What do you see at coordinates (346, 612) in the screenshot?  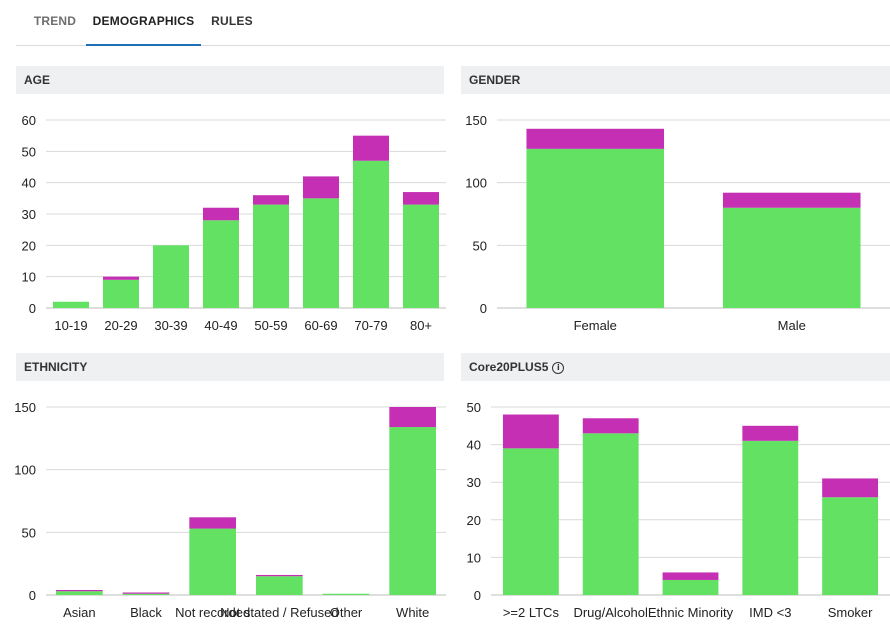 I see `x-tick-label: Other` at bounding box center [346, 612].